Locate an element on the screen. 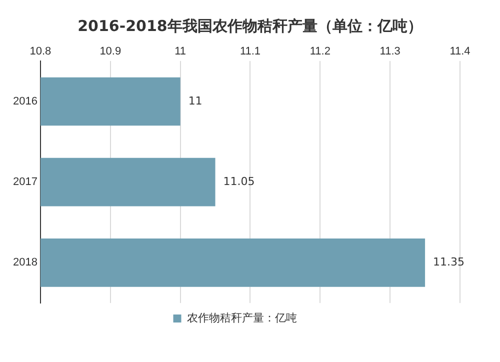  data-label: 11.05 is located at coordinates (239, 181).